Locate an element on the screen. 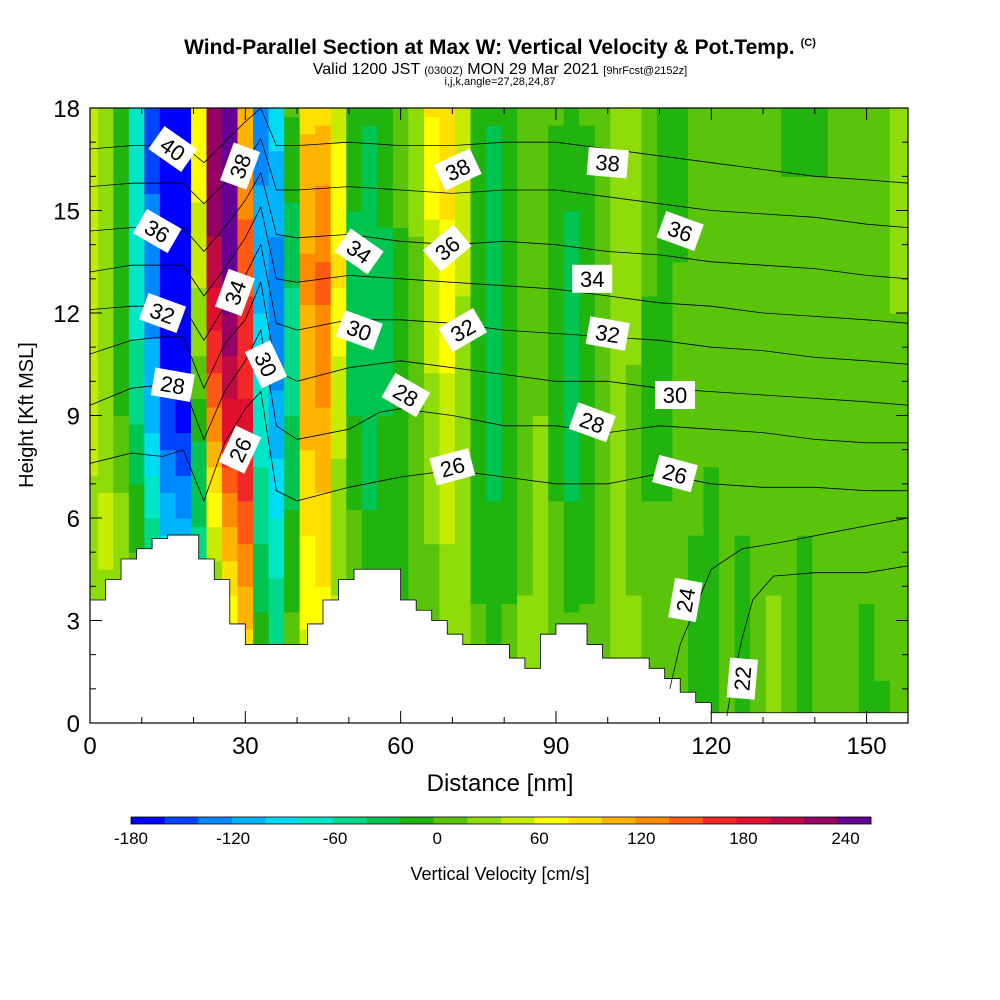 The height and width of the screenshot is (1000, 1000). colorbar: -180 -120 -60 0 60 120 180 240 is located at coordinates (493, 832).